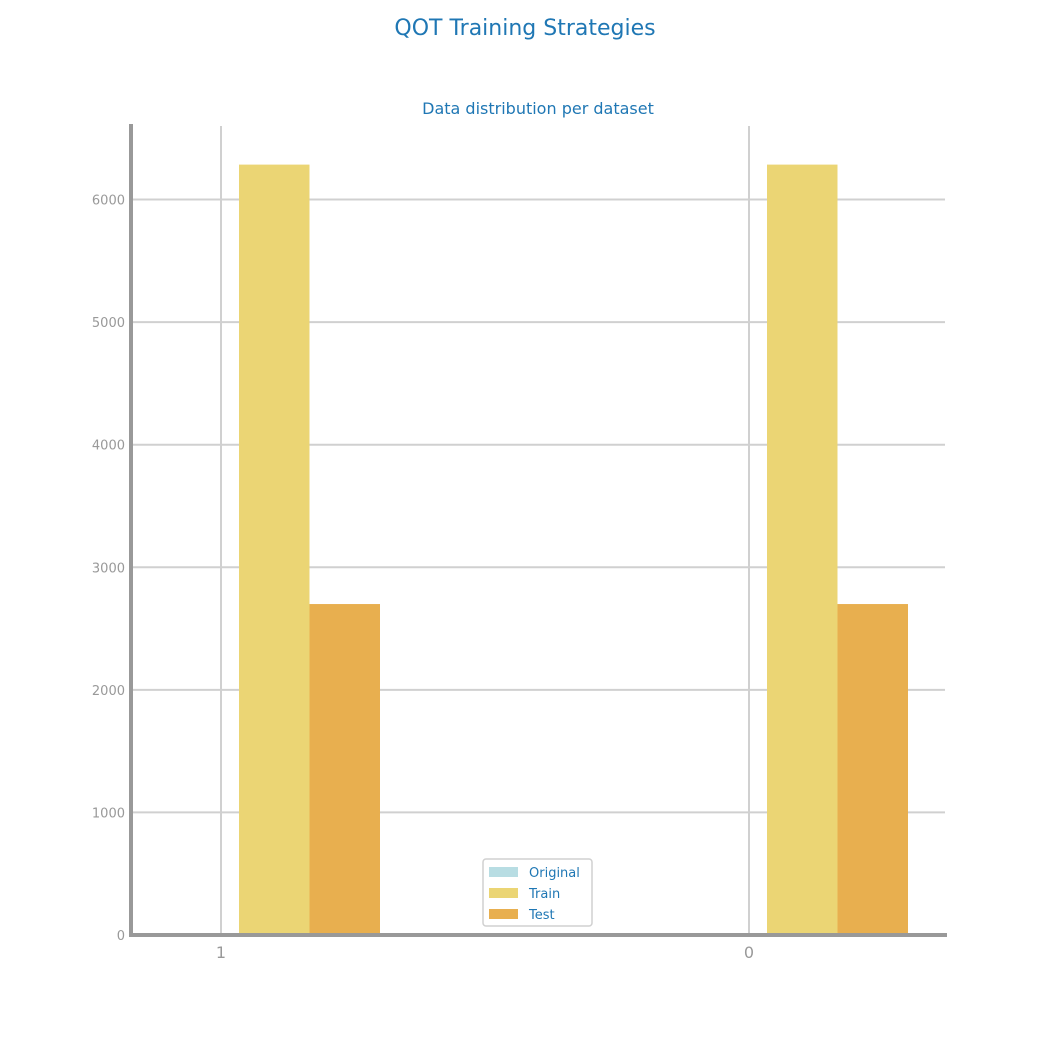 The width and height of the screenshot is (1050, 1050). What do you see at coordinates (503, 872) in the screenshot?
I see `legend-swatch-original` at bounding box center [503, 872].